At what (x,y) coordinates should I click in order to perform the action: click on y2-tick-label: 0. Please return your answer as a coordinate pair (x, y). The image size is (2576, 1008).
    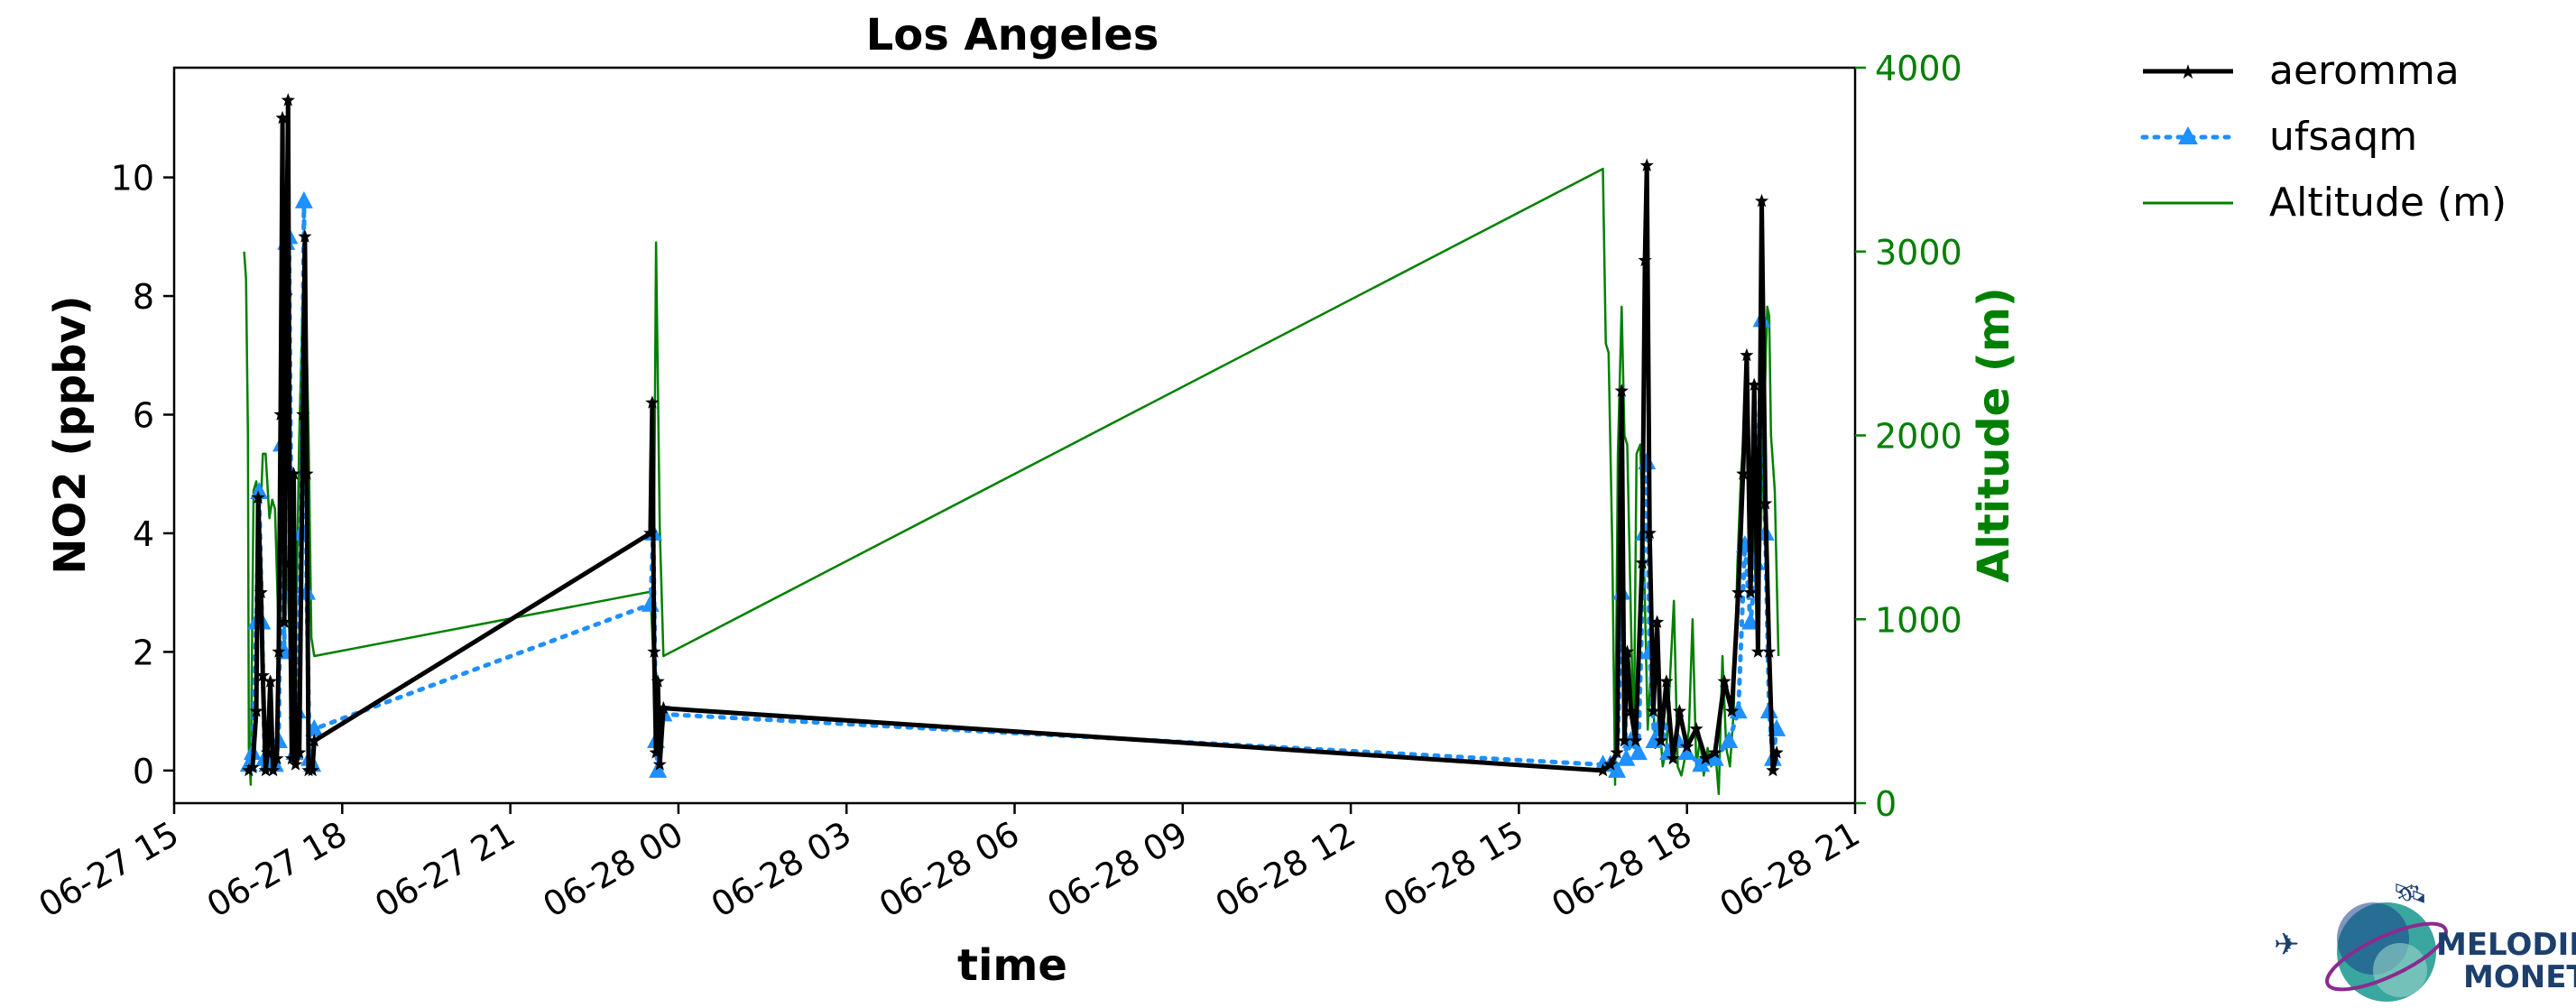
    Looking at the image, I should click on (1886, 804).